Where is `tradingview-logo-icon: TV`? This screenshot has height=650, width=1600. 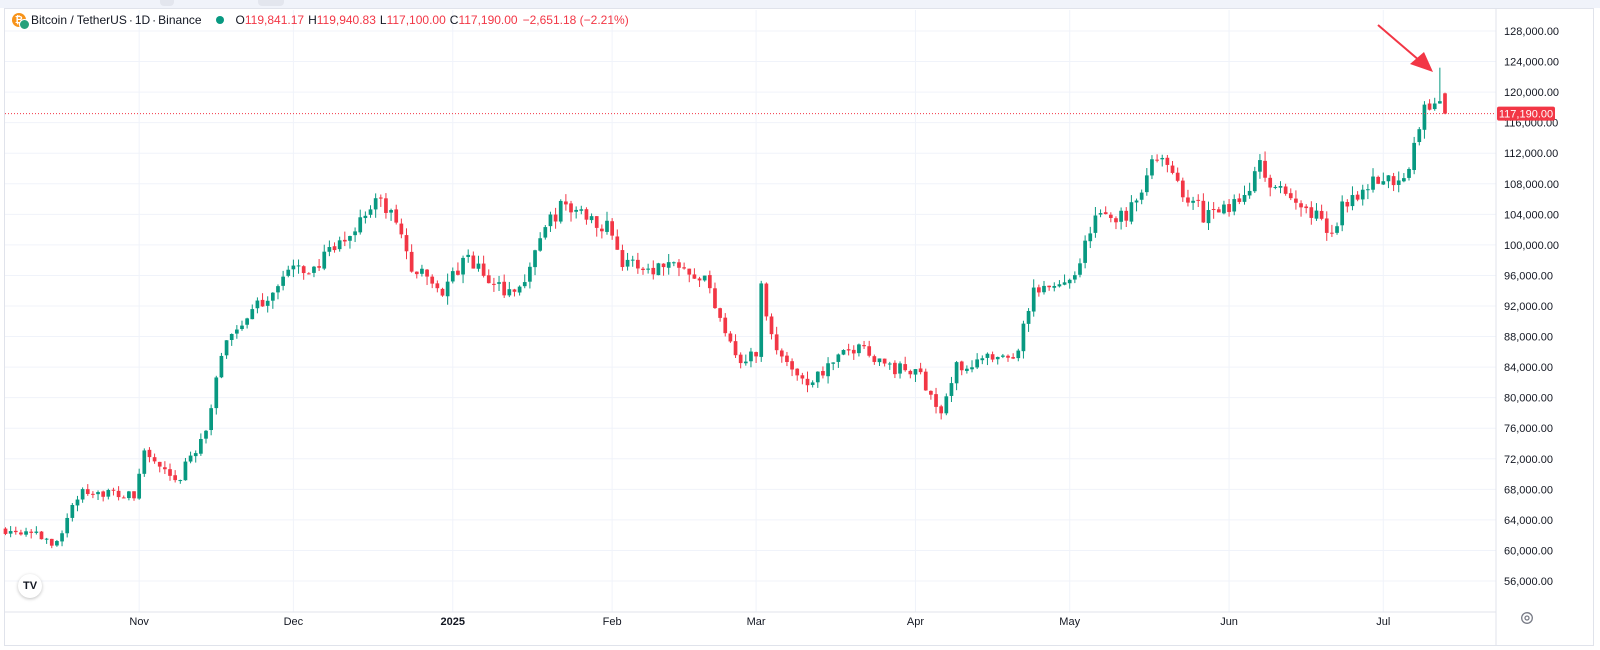 tradingview-logo-icon: TV is located at coordinates (30, 586).